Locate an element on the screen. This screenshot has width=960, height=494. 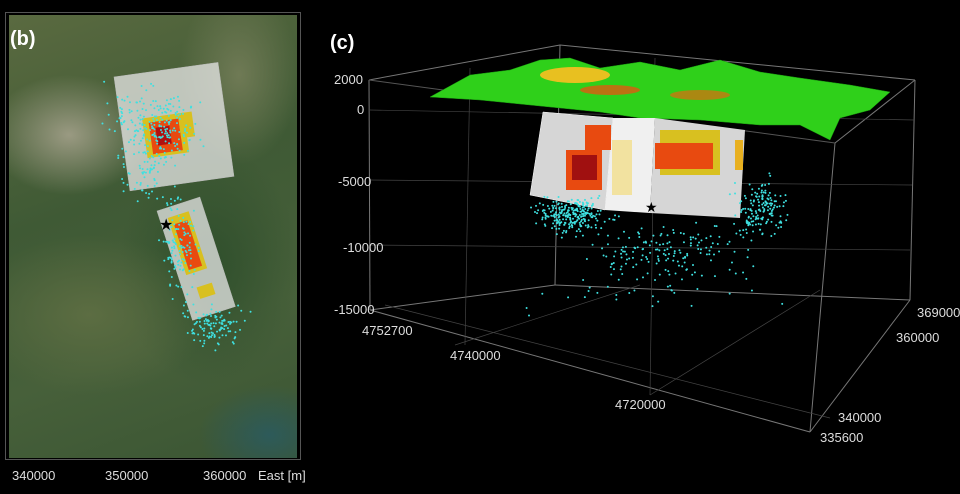
depth-tick: -15000 is located at coordinates (354, 309).